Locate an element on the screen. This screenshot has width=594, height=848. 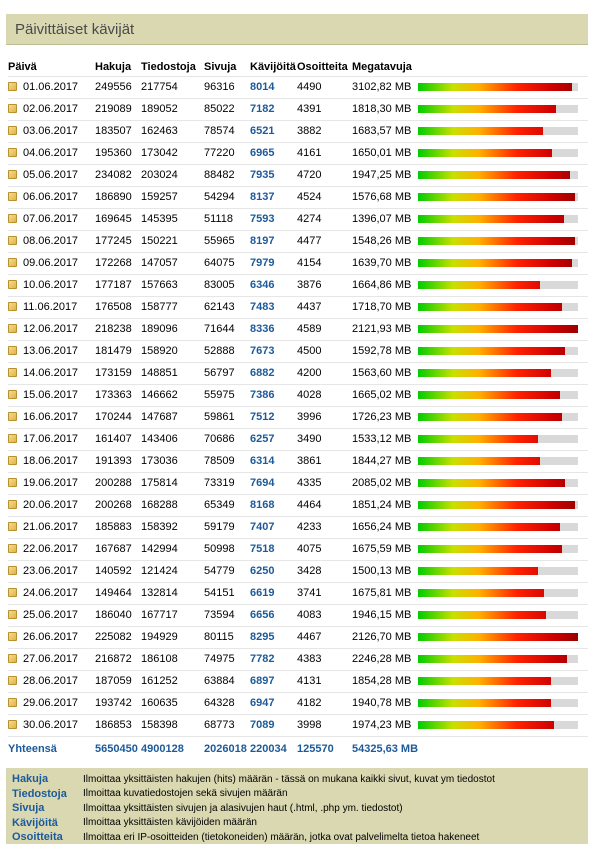
date-cell: 17.06.2017 is located at coordinates (51, 438).